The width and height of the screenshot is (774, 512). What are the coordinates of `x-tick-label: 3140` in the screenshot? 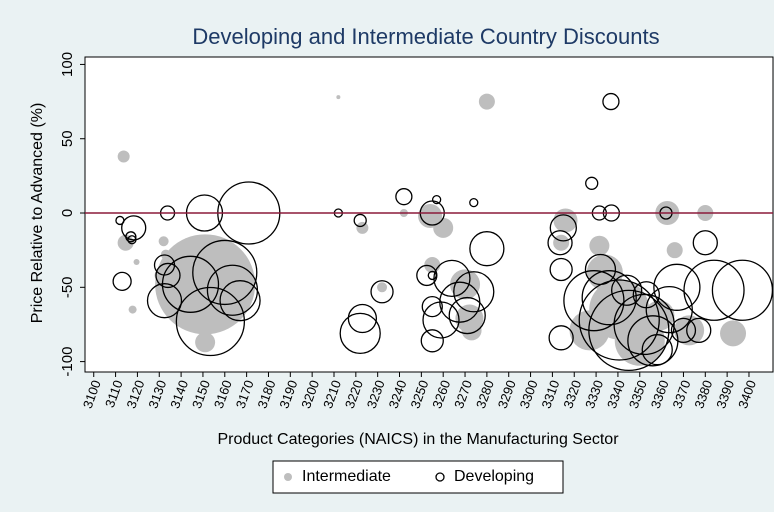 It's located at (179, 394).